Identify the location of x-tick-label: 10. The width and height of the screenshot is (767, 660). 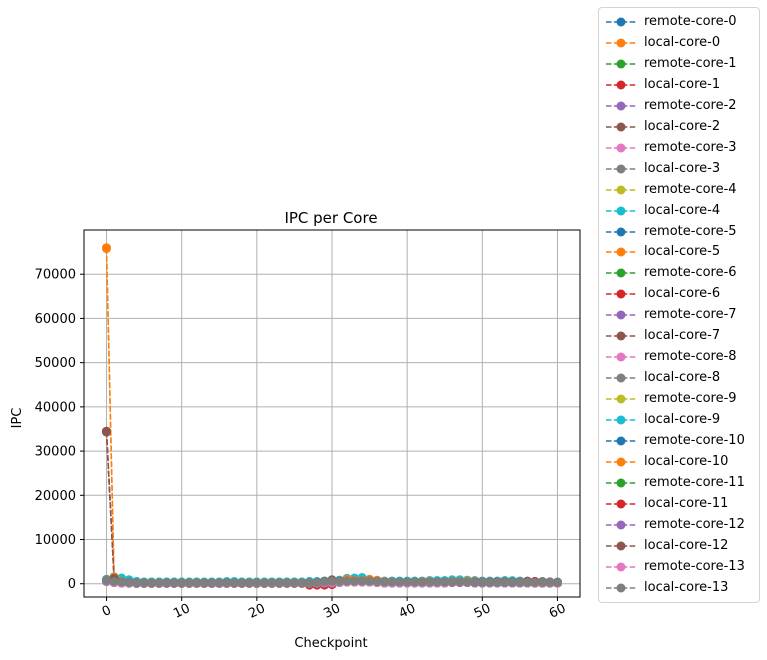
(181, 611).